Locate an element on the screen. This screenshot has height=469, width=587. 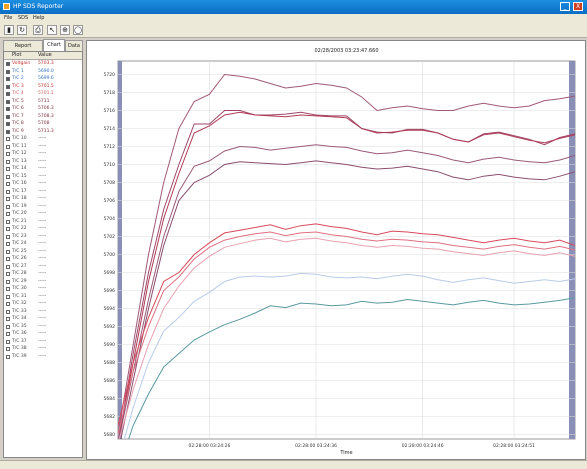
zoom-in-icon: ⊕ is located at coordinates (65, 30).